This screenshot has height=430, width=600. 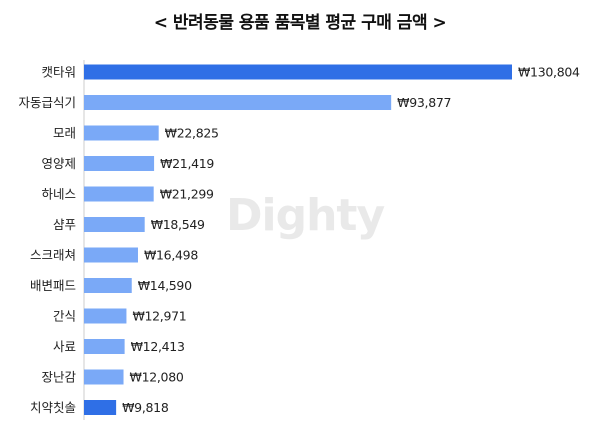 I want to click on watermark-logo: Dighty, so click(x=305, y=215).